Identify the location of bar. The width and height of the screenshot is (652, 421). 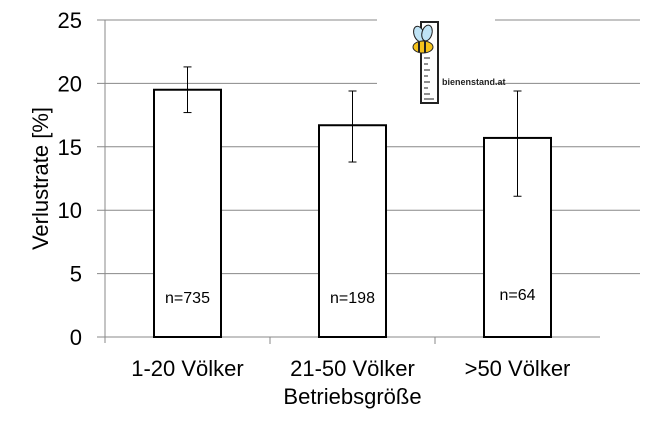
(187, 213).